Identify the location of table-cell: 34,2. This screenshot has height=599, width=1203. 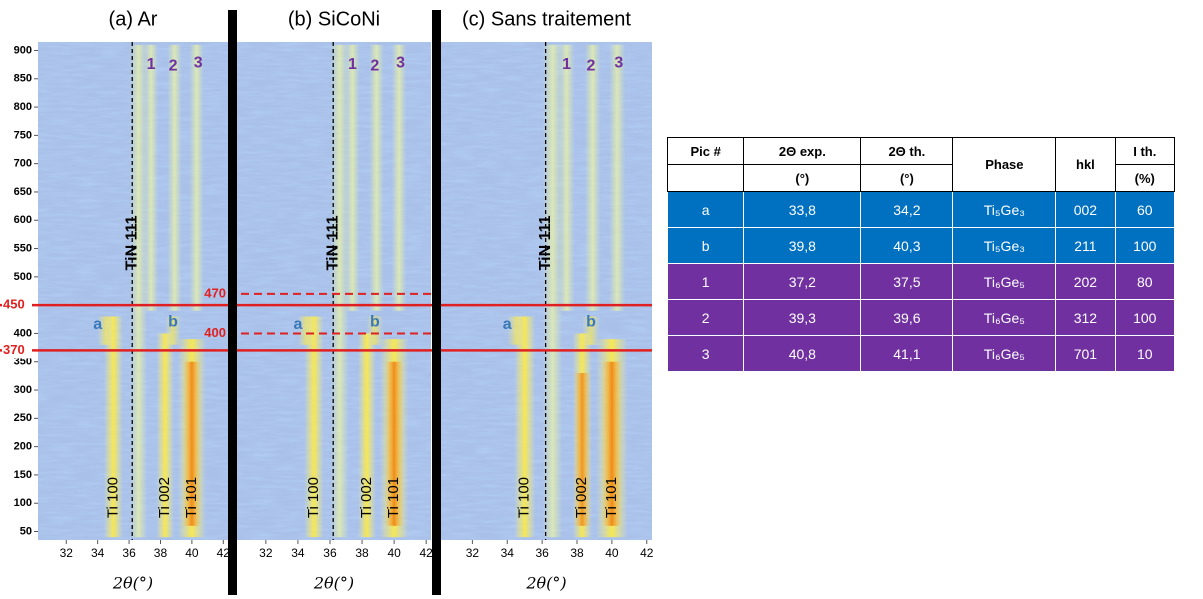
(907, 209).